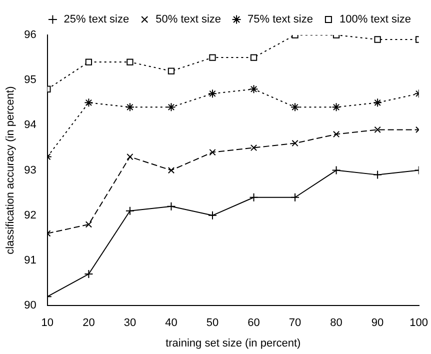 This screenshot has width=431, height=354. What do you see at coordinates (254, 323) in the screenshot?
I see `x-tick-label: 60` at bounding box center [254, 323].